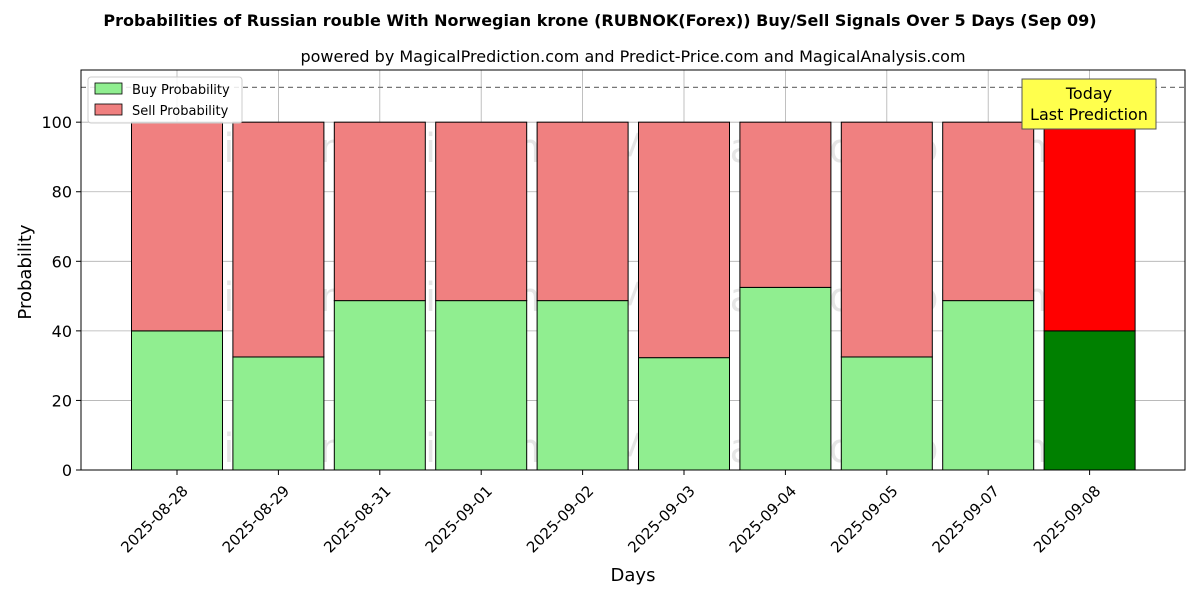 The width and height of the screenshot is (1200, 604). Describe the element at coordinates (256, 519) in the screenshot. I see `x-tick-label: 2025-08-29` at that location.